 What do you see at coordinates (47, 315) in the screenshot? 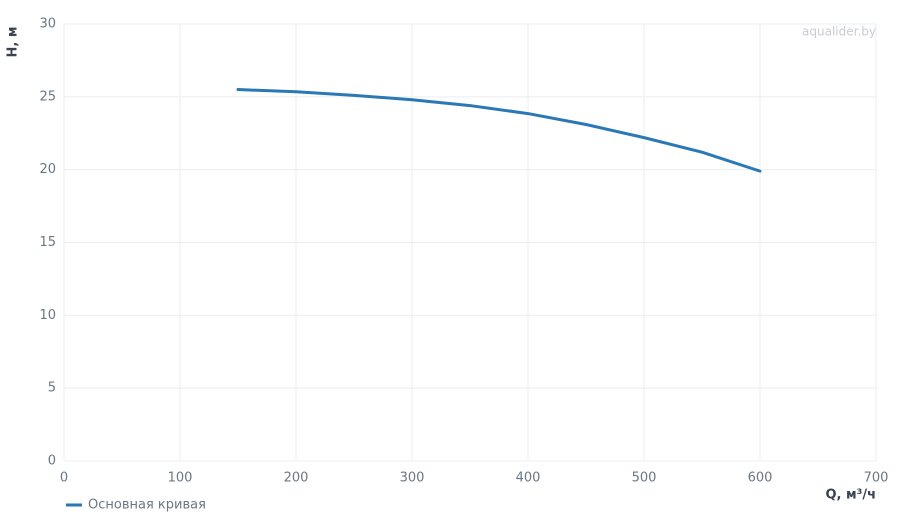
I see `y-tick-label: 10` at bounding box center [47, 315].